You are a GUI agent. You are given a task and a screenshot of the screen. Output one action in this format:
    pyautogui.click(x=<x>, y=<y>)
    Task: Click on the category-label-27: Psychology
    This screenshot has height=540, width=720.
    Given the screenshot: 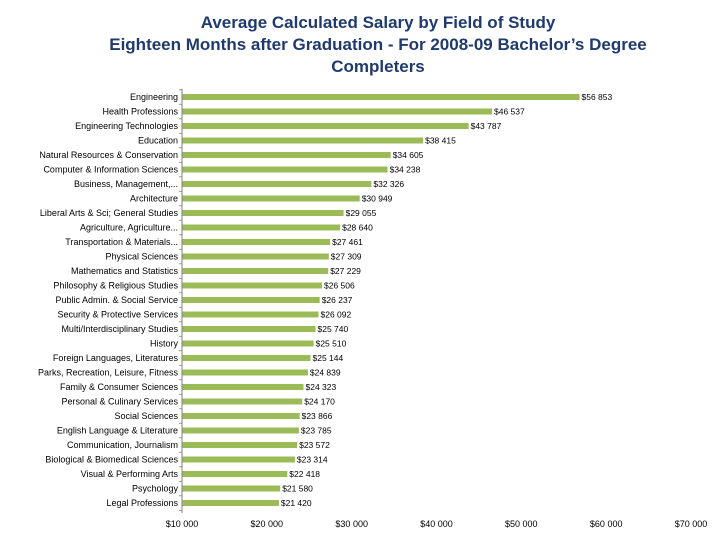 What is the action you would take?
    pyautogui.click(x=155, y=489)
    